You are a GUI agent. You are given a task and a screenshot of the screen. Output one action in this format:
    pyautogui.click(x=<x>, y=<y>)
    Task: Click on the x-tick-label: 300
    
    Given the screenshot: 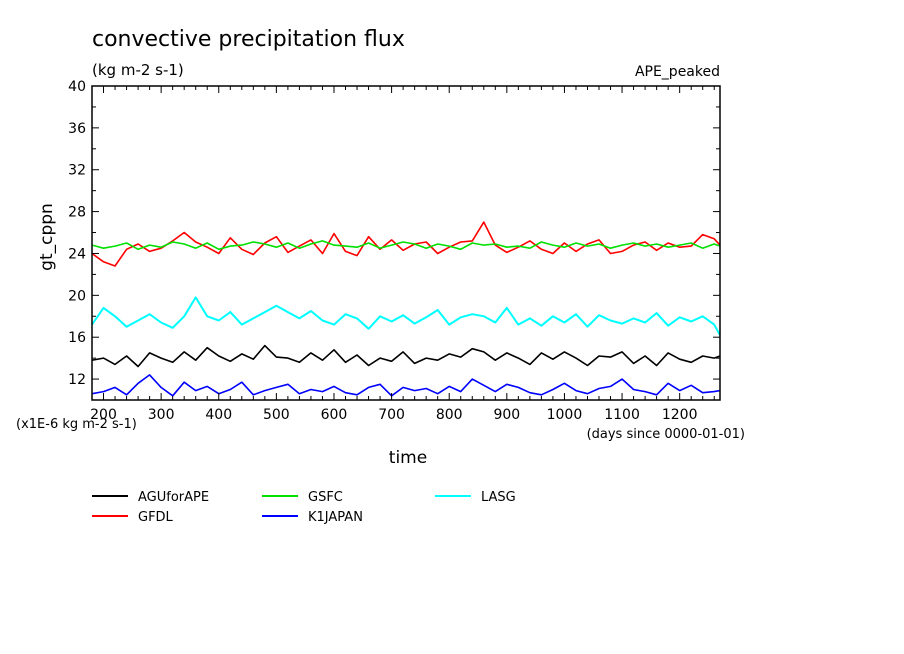 What is the action you would take?
    pyautogui.click(x=161, y=415)
    